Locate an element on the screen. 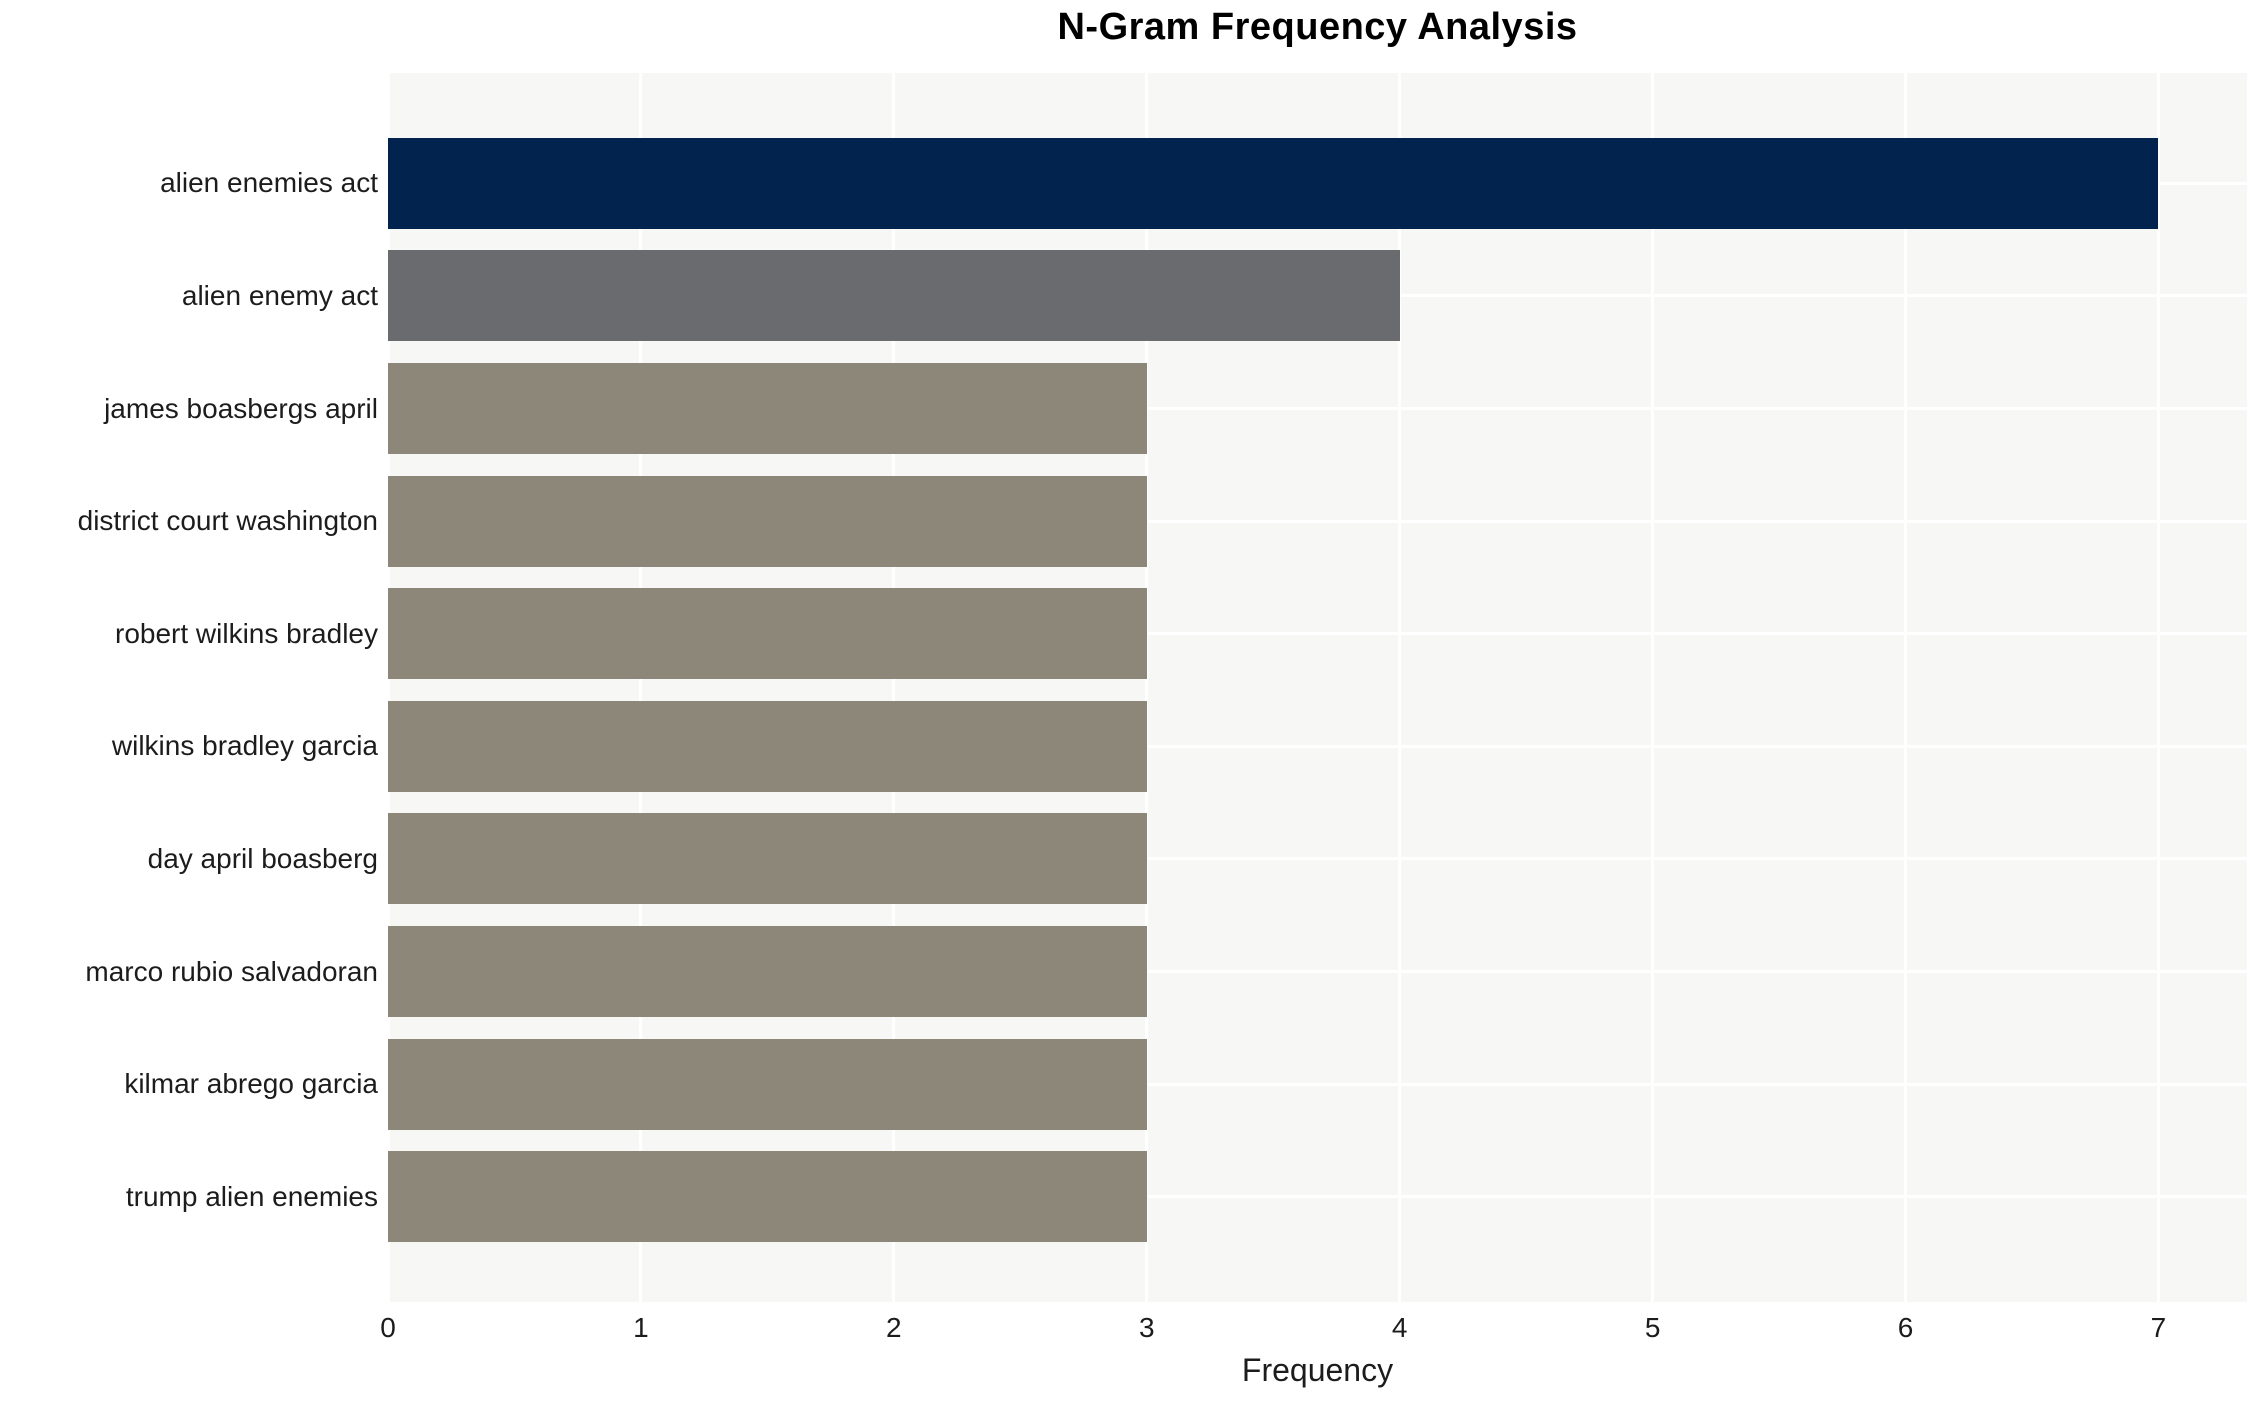  chart-title: N-Gram Frequency Analysis is located at coordinates (1317, 27).